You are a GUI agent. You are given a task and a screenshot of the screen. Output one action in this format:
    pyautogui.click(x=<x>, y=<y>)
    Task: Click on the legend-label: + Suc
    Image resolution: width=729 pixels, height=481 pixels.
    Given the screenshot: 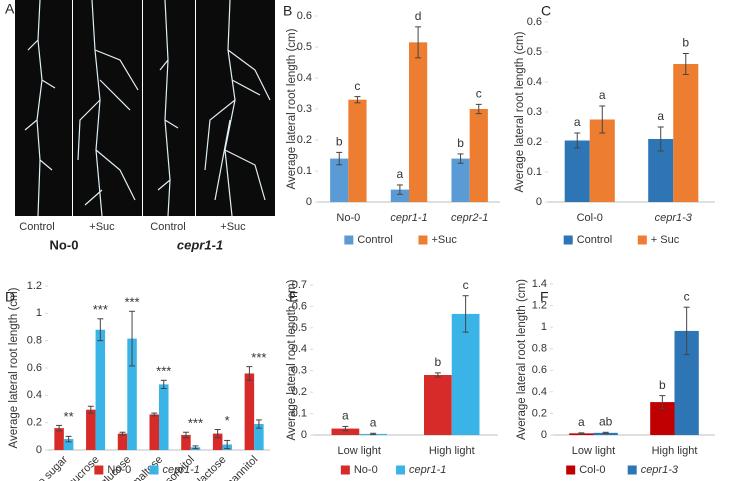 What is the action you would take?
    pyautogui.click(x=665, y=240)
    